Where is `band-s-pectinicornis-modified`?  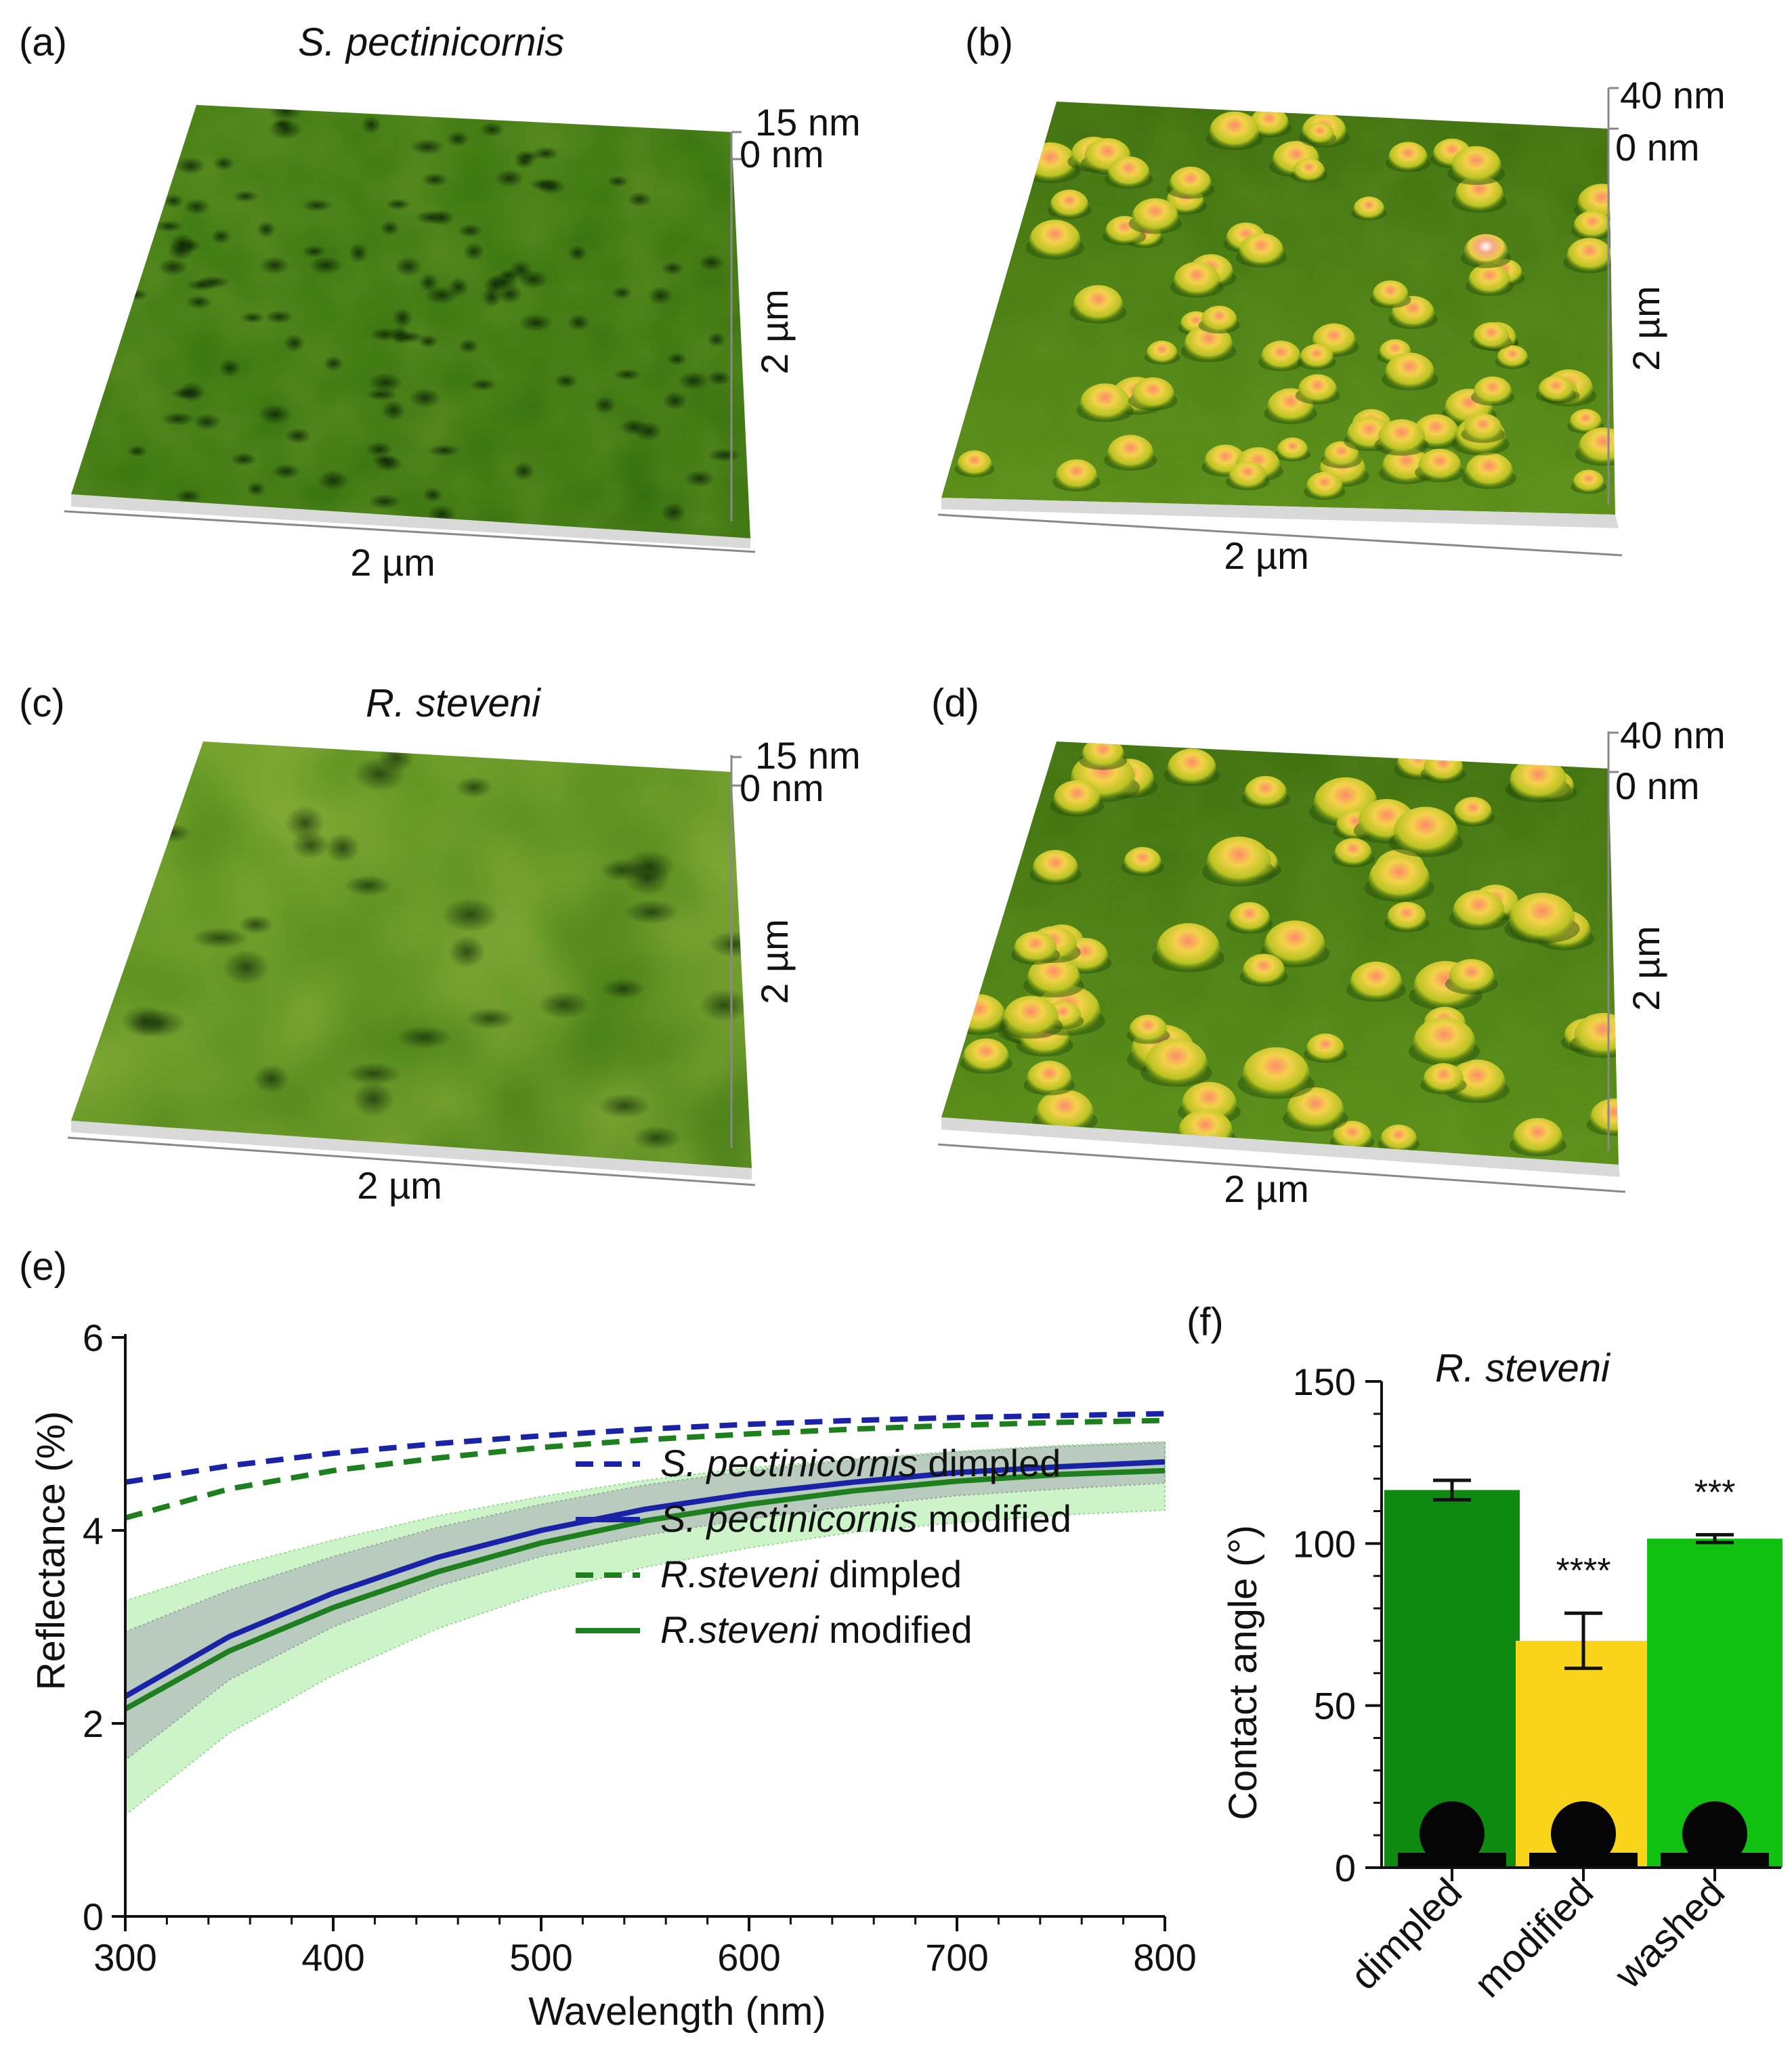 band-s-pectinicornis-modified is located at coordinates (645, 1602).